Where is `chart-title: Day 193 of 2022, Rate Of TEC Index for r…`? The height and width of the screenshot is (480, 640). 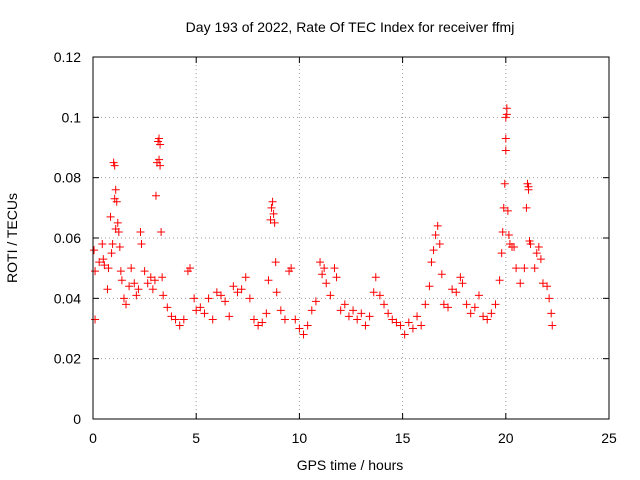
chart-title: Day 193 of 2022, Rate Of TEC Index for r… is located at coordinates (350, 27).